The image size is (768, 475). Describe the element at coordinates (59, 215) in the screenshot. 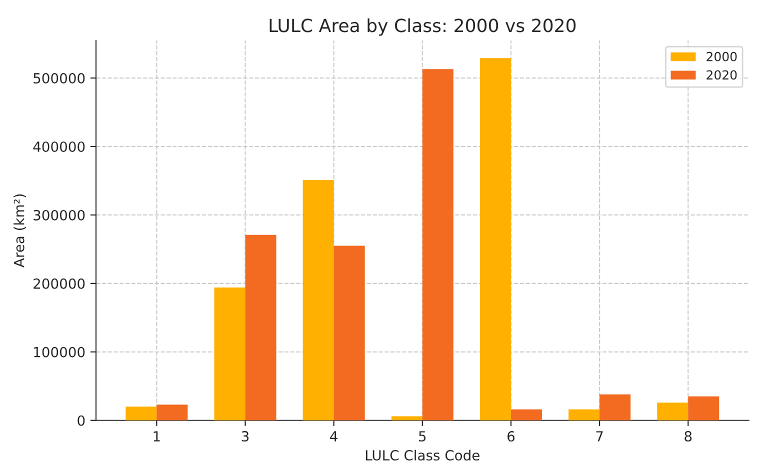

I see `y-tick-label: 300000` at that location.